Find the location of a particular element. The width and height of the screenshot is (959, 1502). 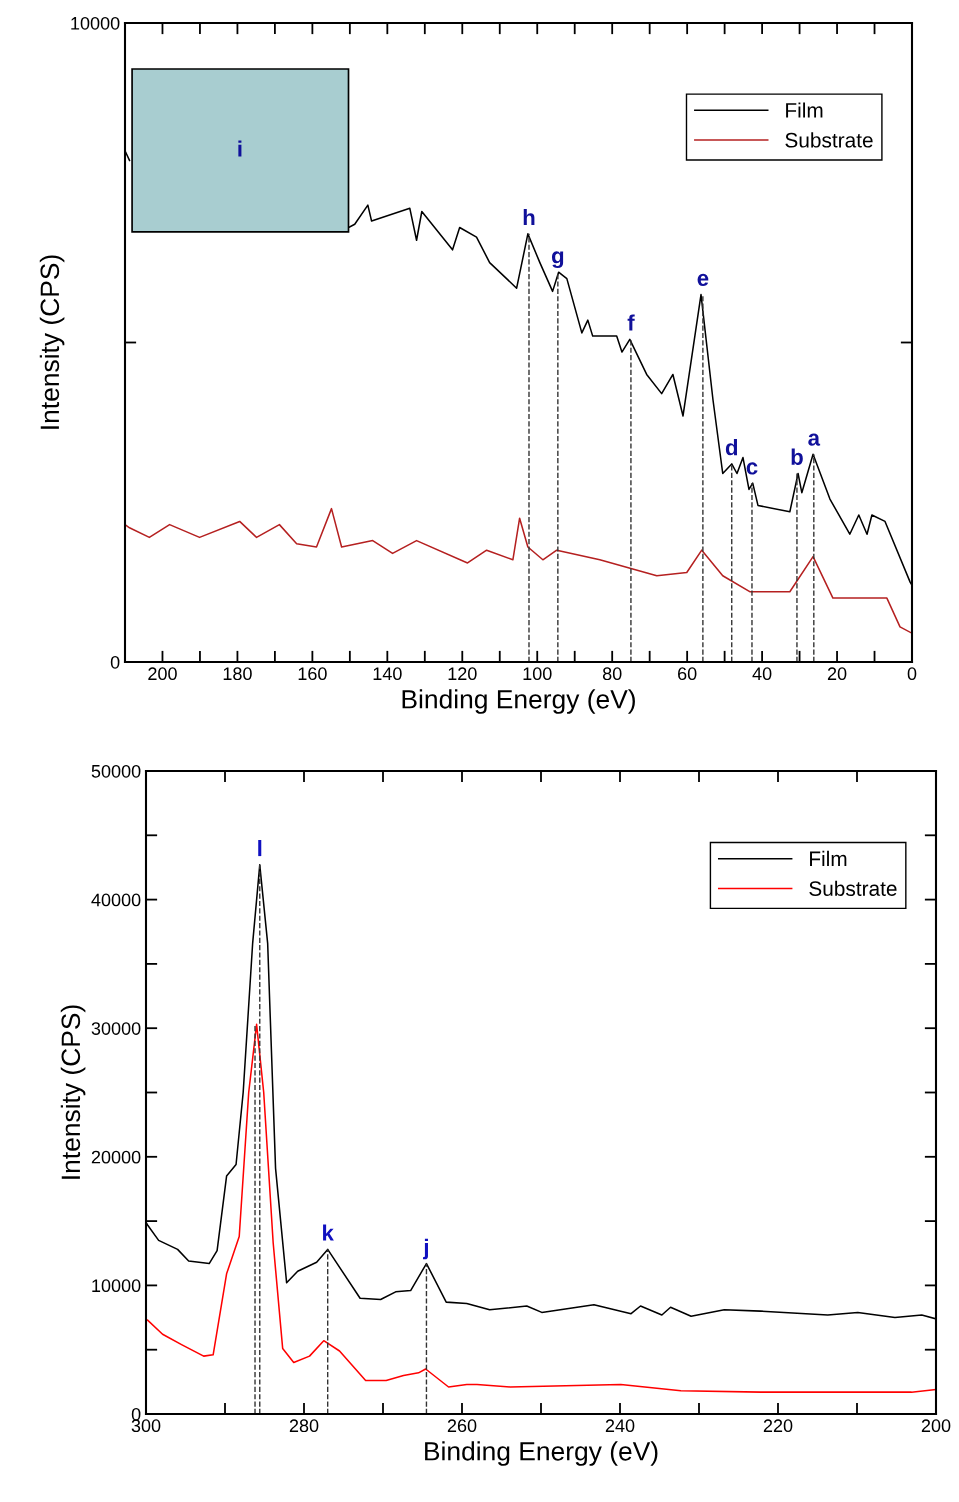

annotation: e is located at coordinates (703, 280).